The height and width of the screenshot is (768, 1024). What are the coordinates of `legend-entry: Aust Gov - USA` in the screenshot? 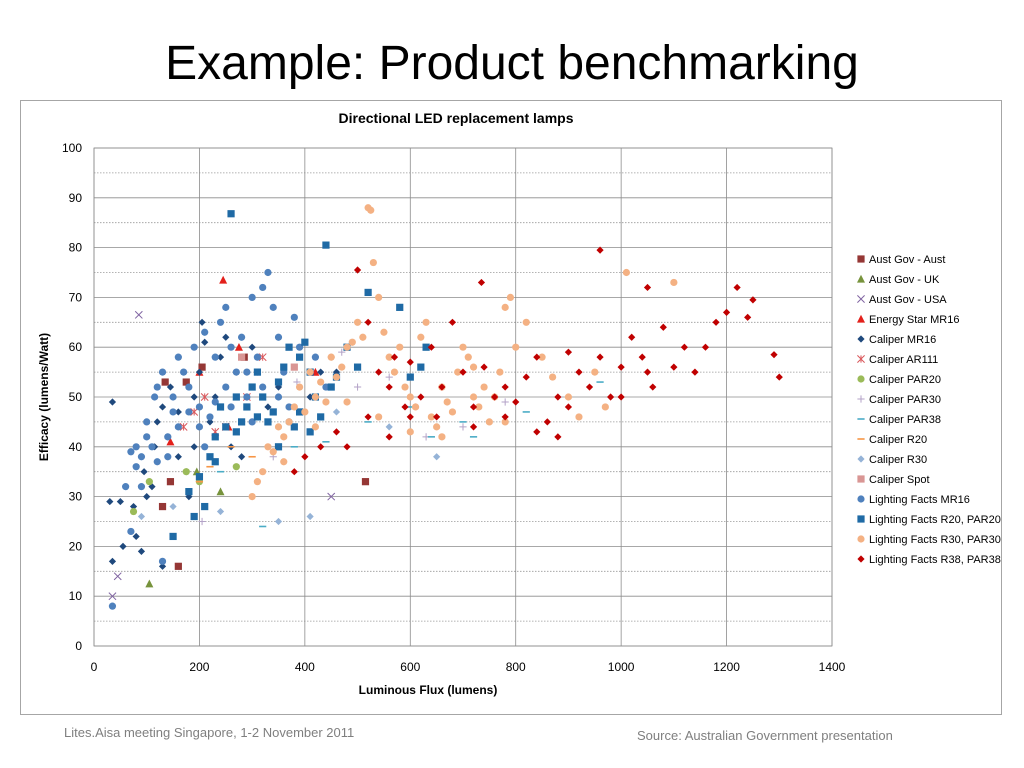 It's located at (908, 300).